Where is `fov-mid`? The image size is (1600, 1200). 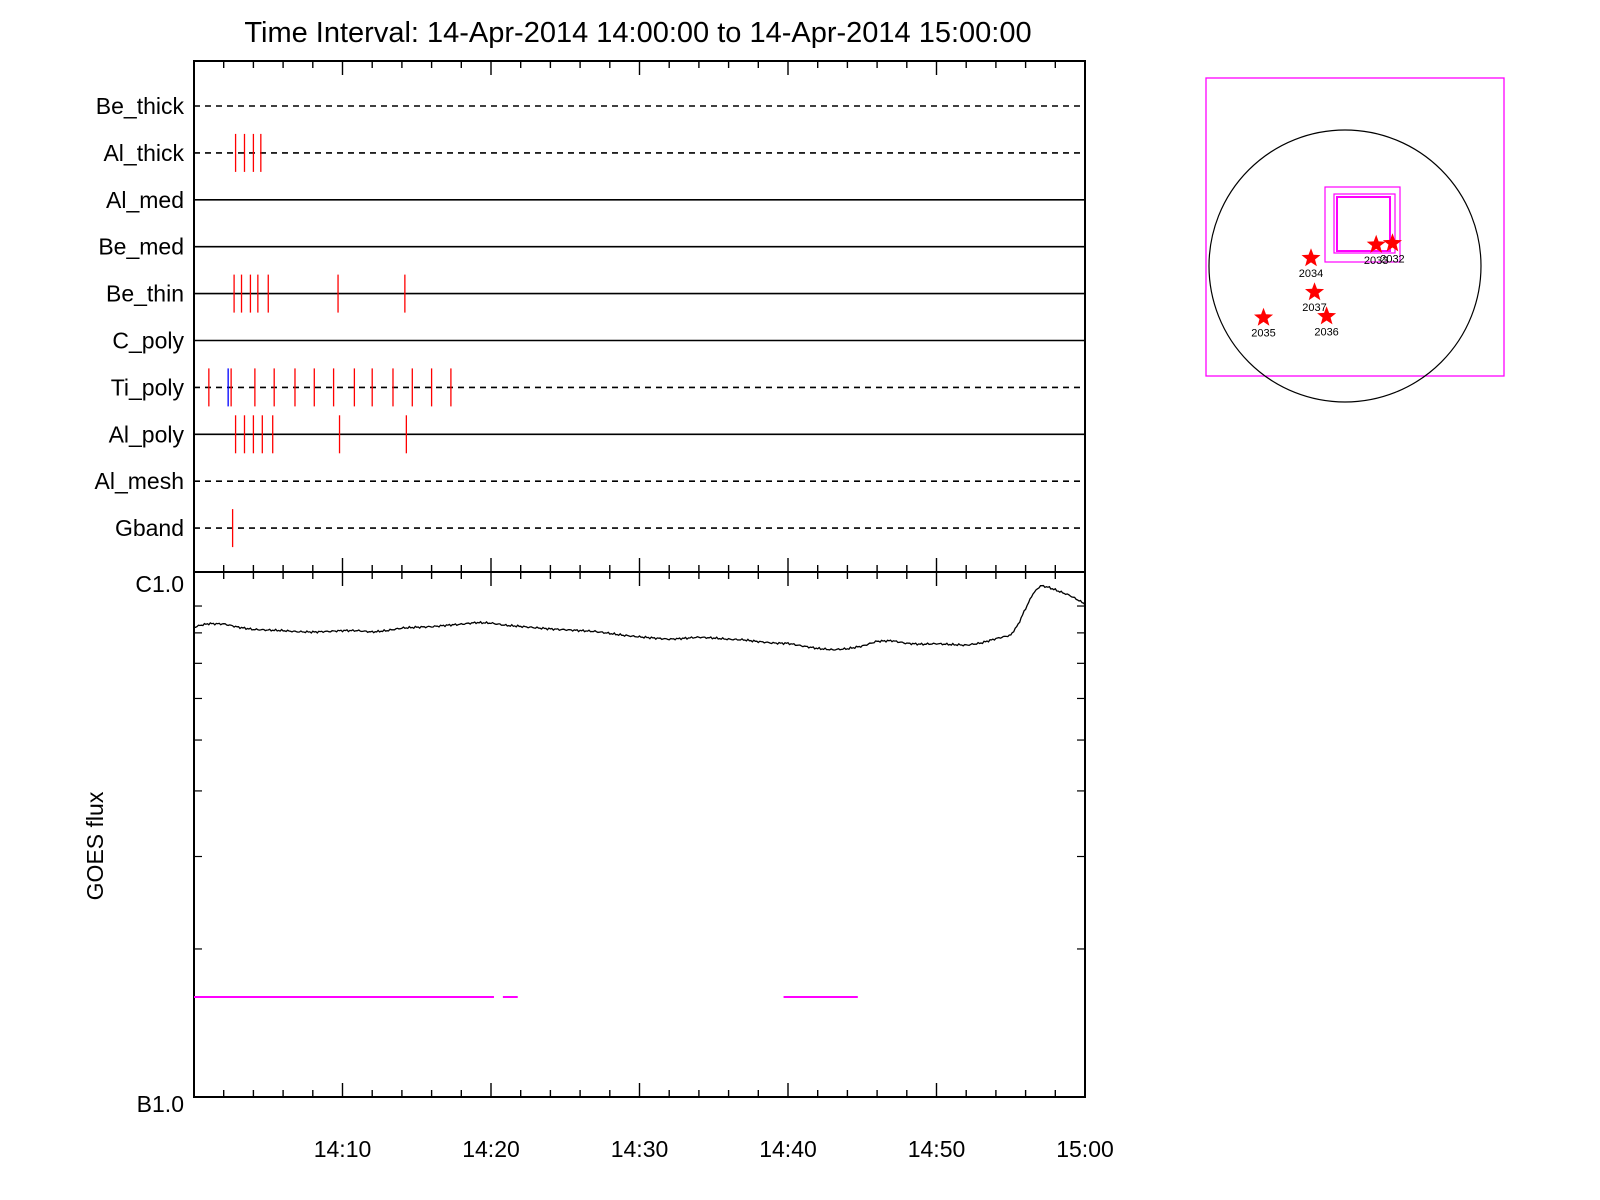
fov-mid is located at coordinates (1364, 223).